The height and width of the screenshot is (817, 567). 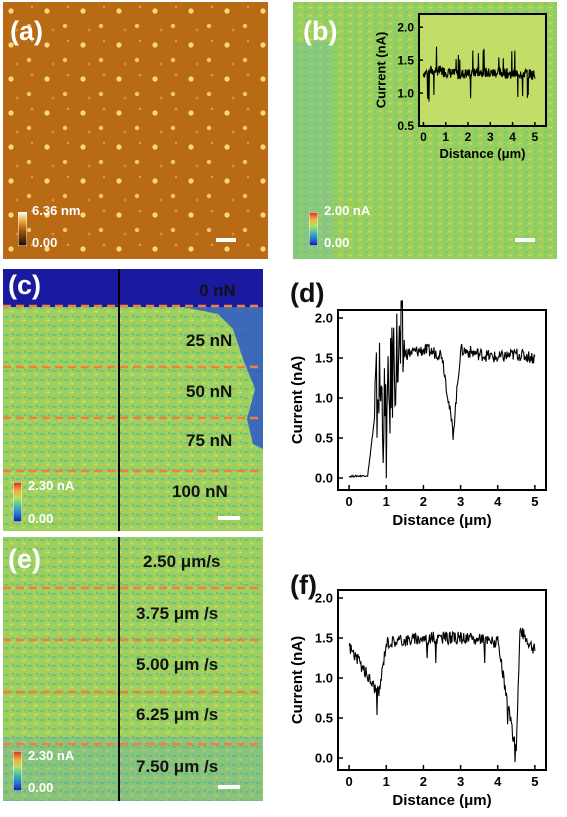 I want to click on panel-e-scale-max: 2.30 nA, so click(x=51, y=755).